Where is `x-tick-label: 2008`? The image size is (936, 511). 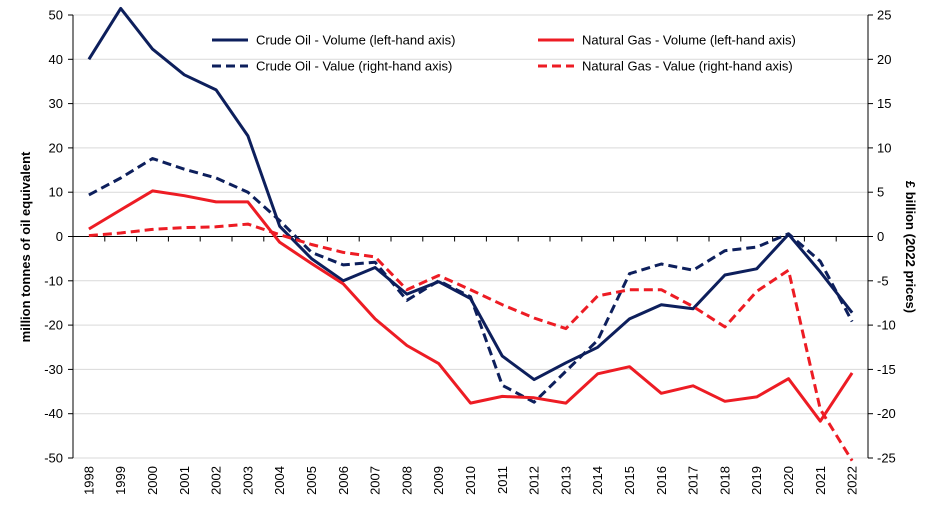 x-tick-label: 2008 is located at coordinates (406, 480).